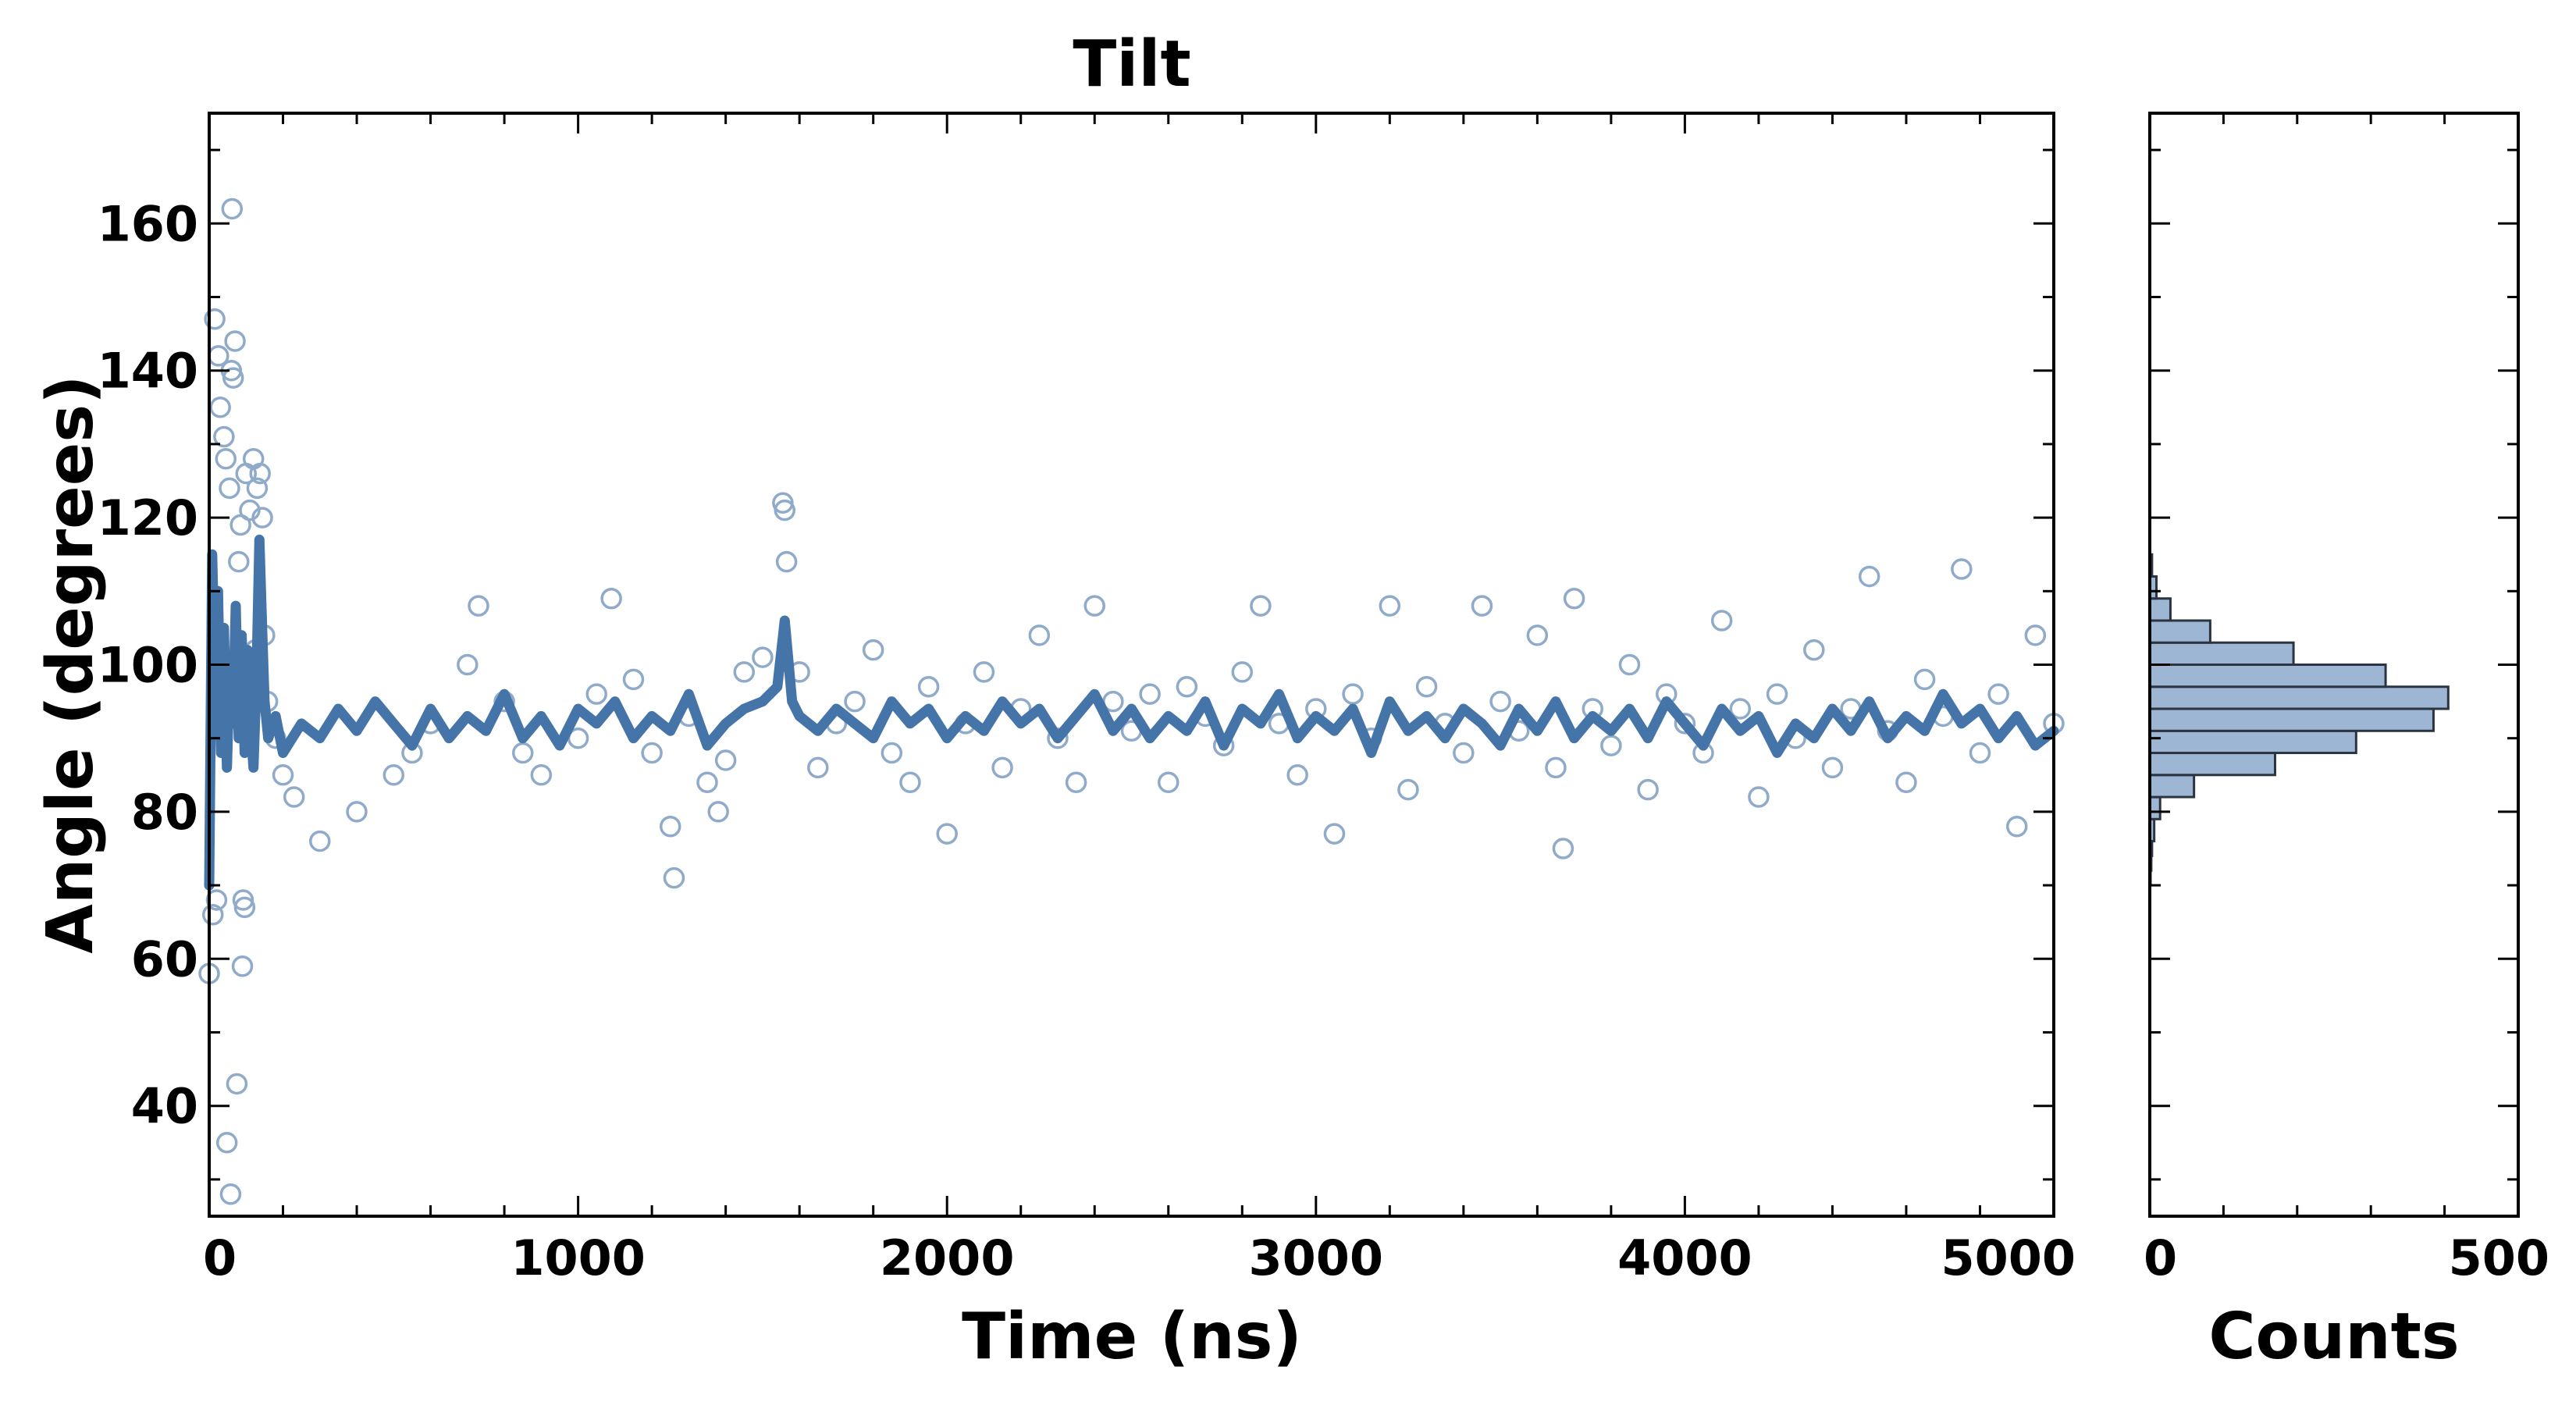 The image size is (2576, 1409). What do you see at coordinates (164, 958) in the screenshot?
I see `y-tick-label: 60` at bounding box center [164, 958].